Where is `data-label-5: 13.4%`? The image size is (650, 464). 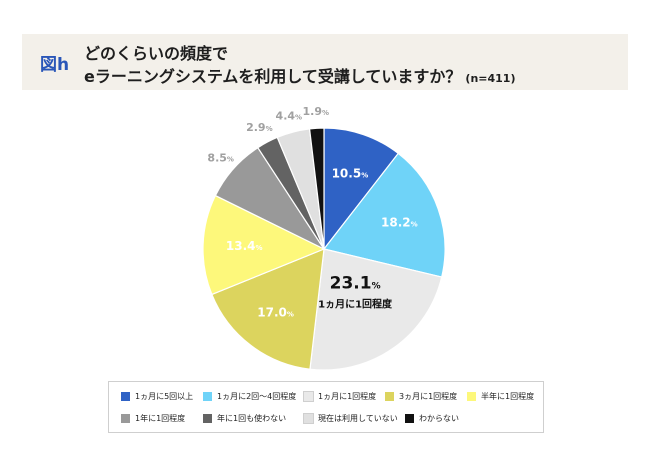
data-label-5: 13.4% is located at coordinates (244, 246).